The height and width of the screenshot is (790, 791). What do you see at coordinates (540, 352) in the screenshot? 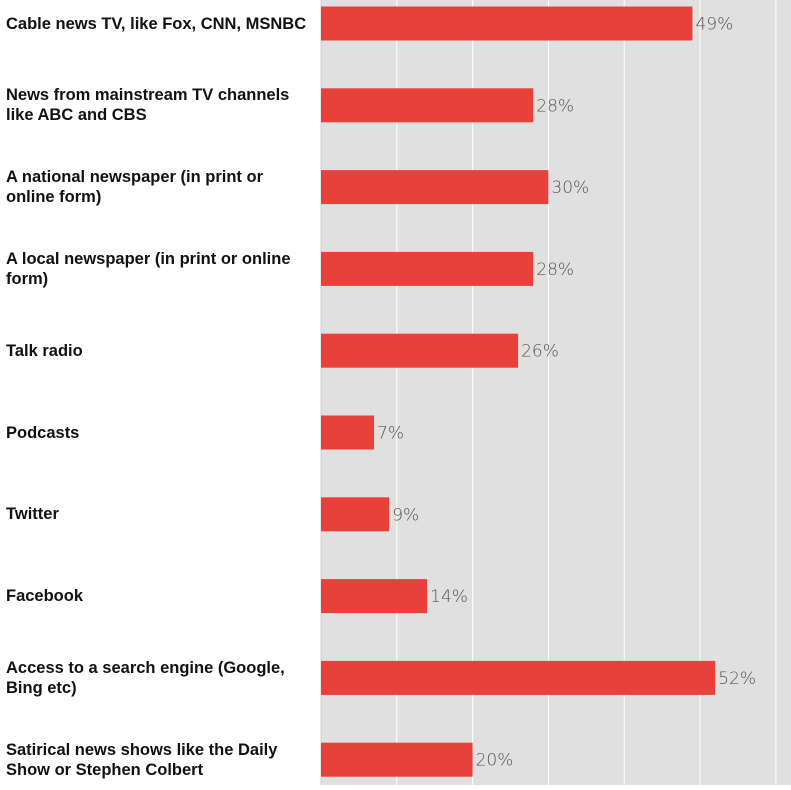
I see `value-label: 26%` at bounding box center [540, 352].